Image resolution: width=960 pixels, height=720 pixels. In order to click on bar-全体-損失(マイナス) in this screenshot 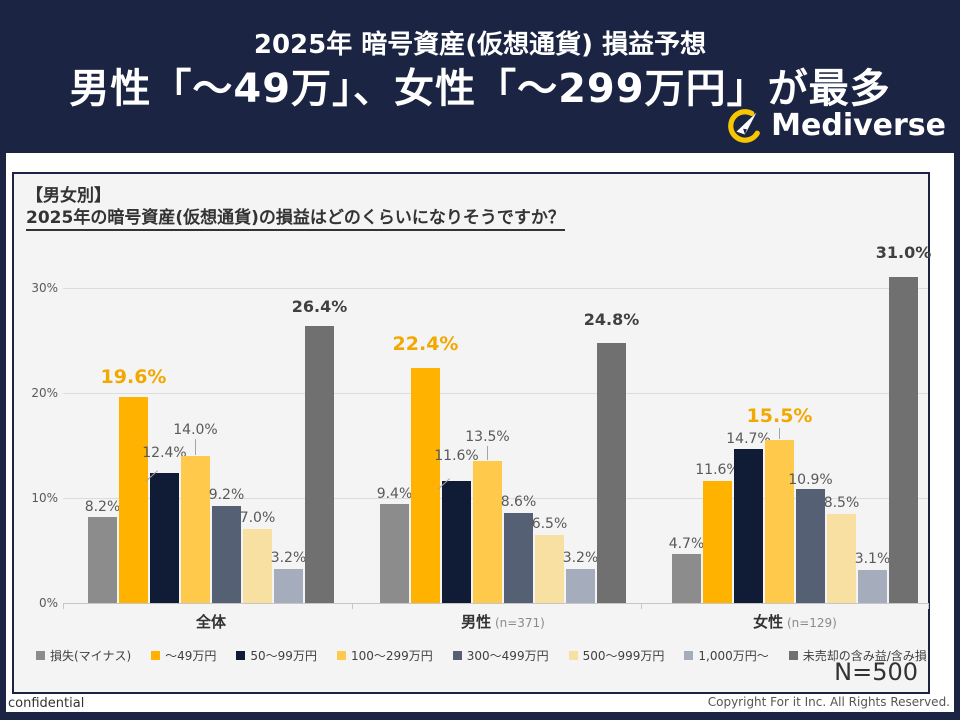, I will do `click(102, 560)`.